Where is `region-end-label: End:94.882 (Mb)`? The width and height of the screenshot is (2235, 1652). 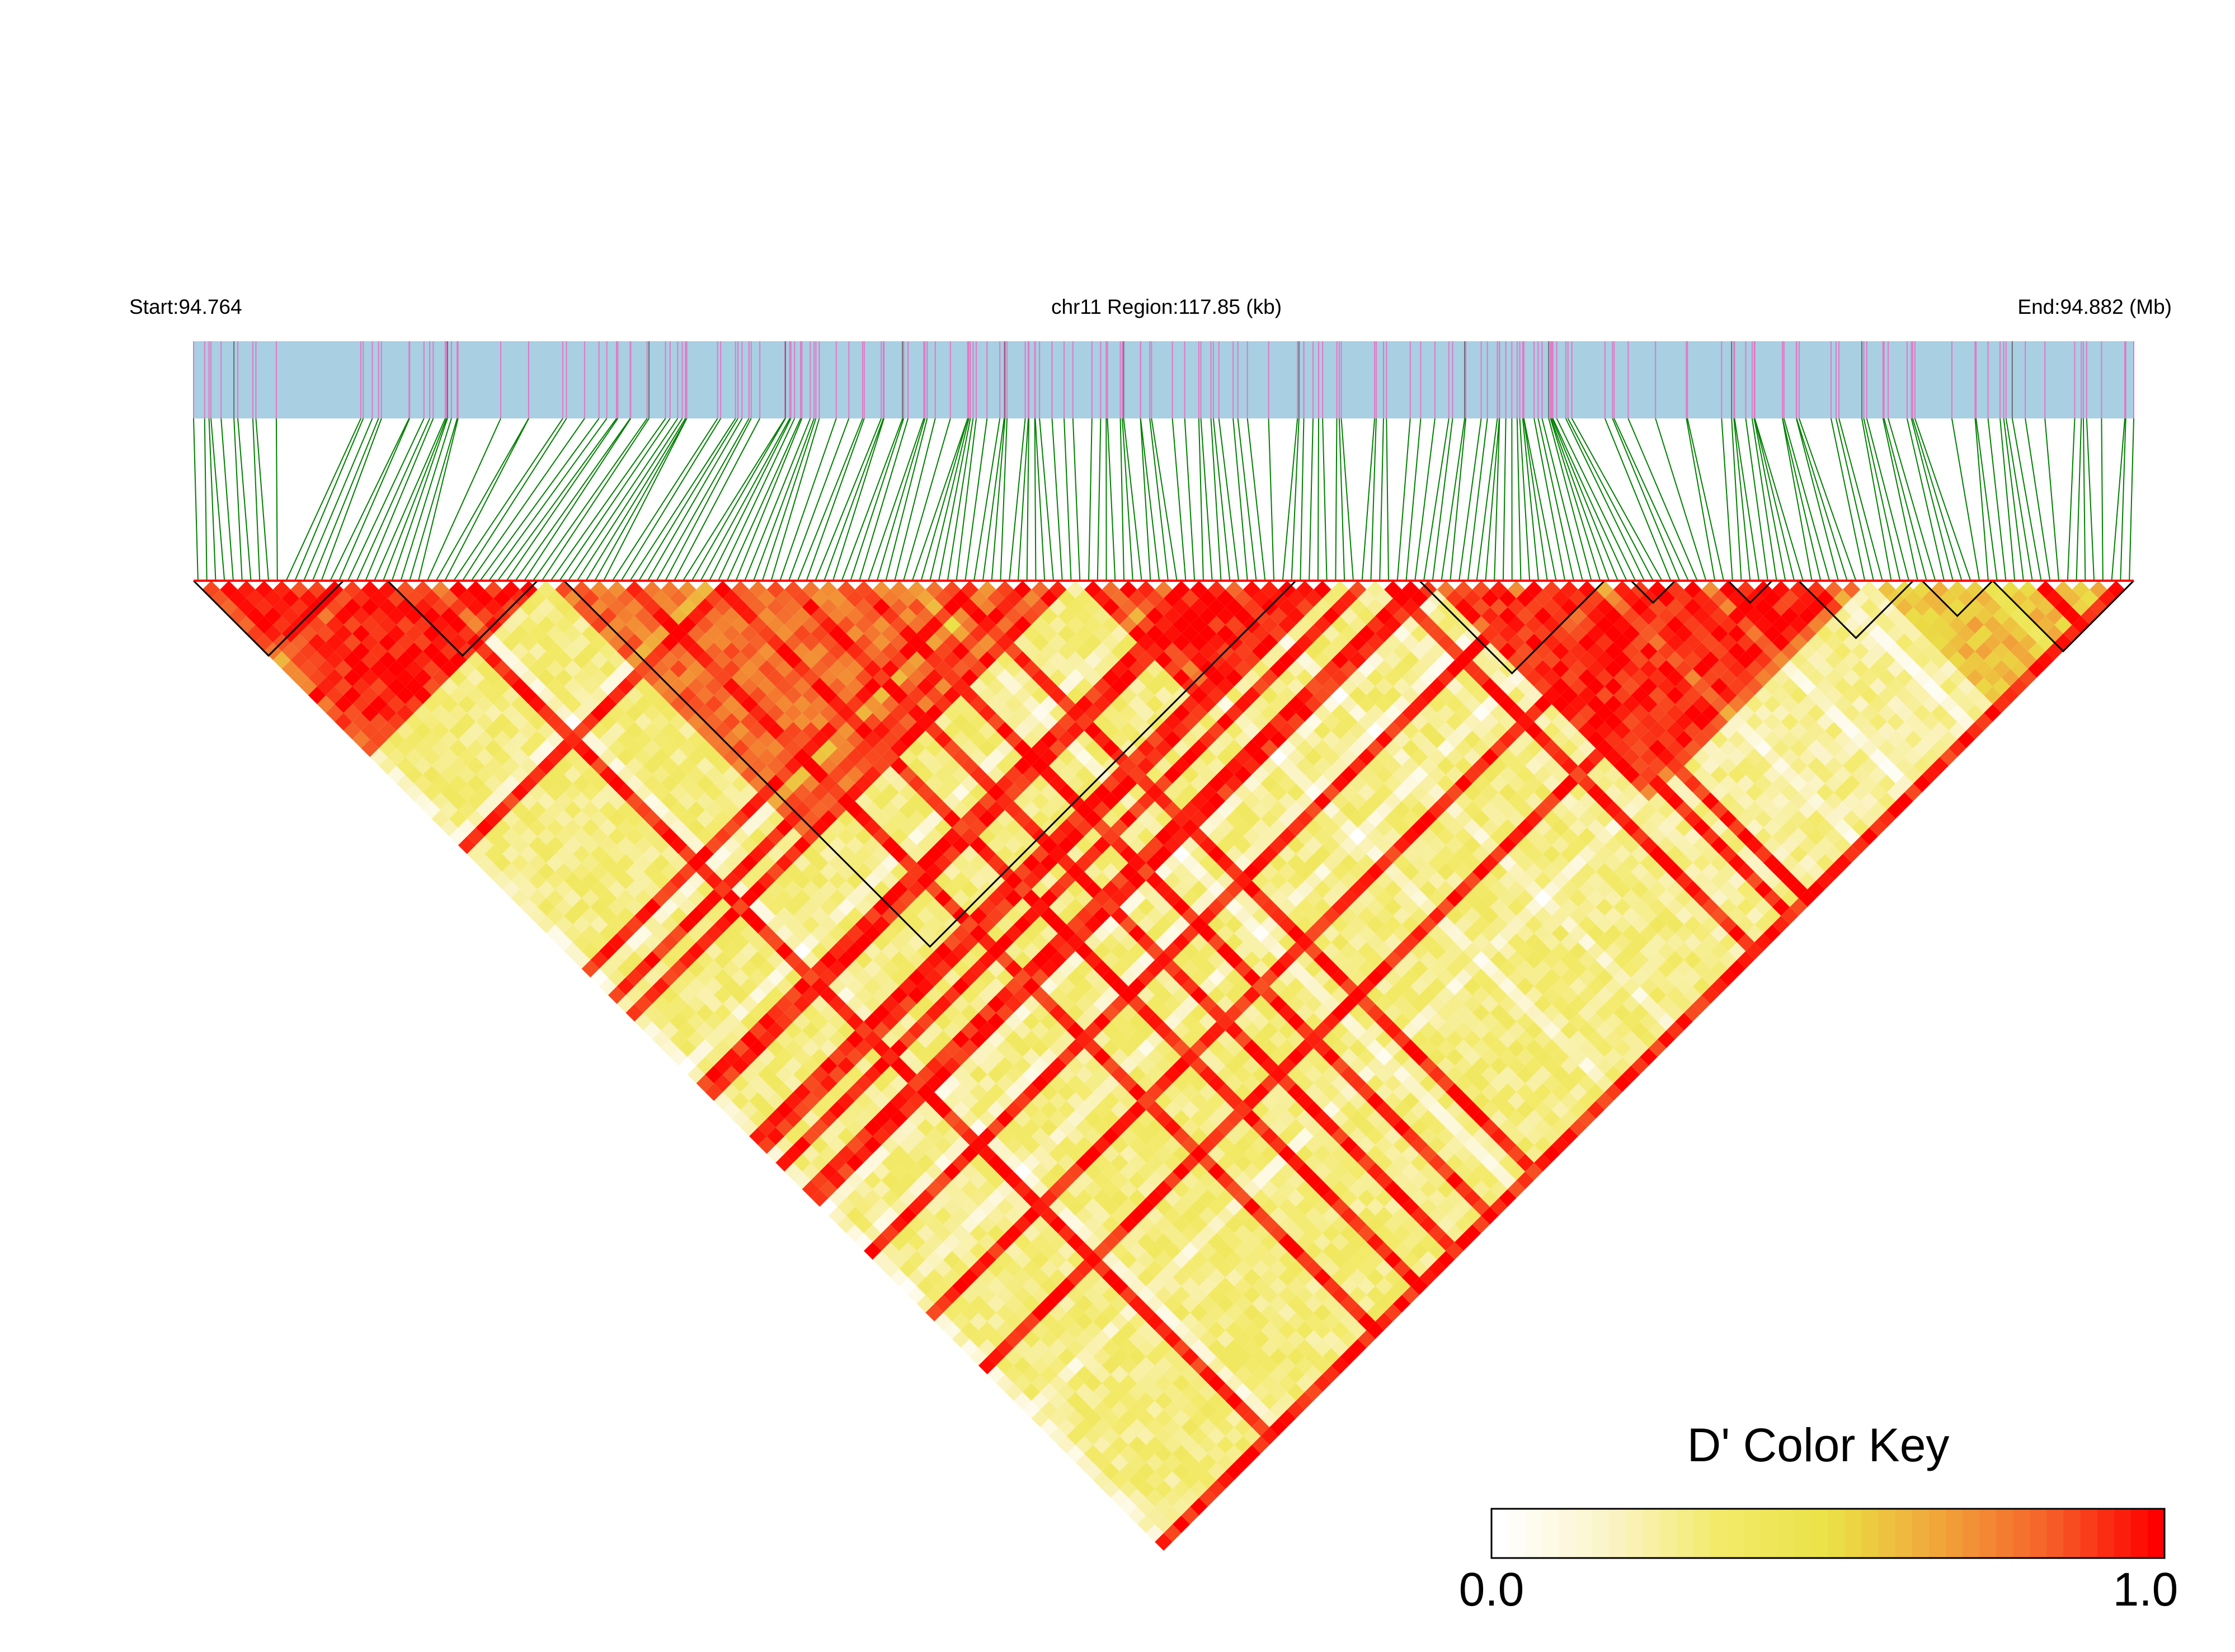 region-end-label: End:94.882 (Mb) is located at coordinates (2094, 306).